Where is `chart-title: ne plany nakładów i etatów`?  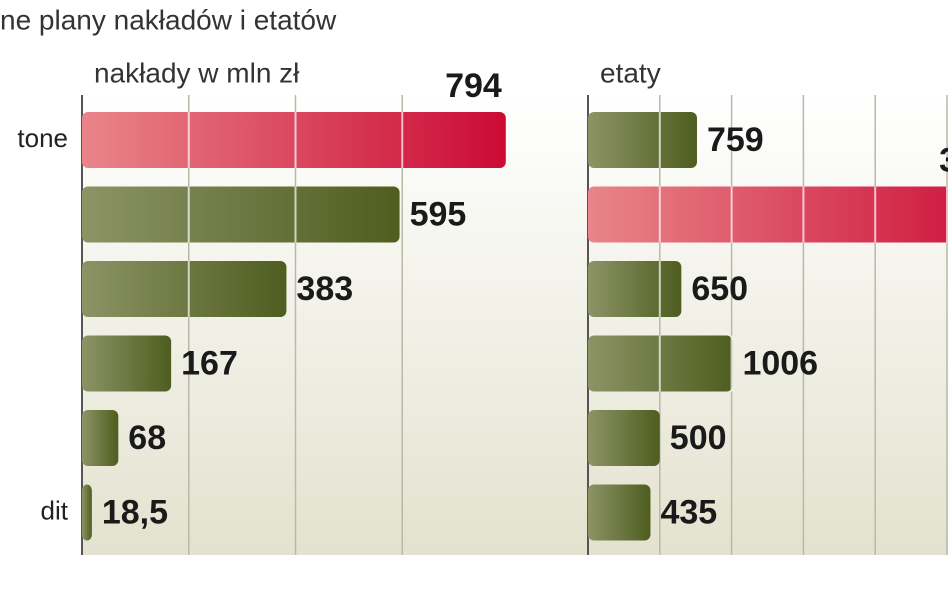 chart-title: ne plany nakładów i etatów is located at coordinates (168, 19).